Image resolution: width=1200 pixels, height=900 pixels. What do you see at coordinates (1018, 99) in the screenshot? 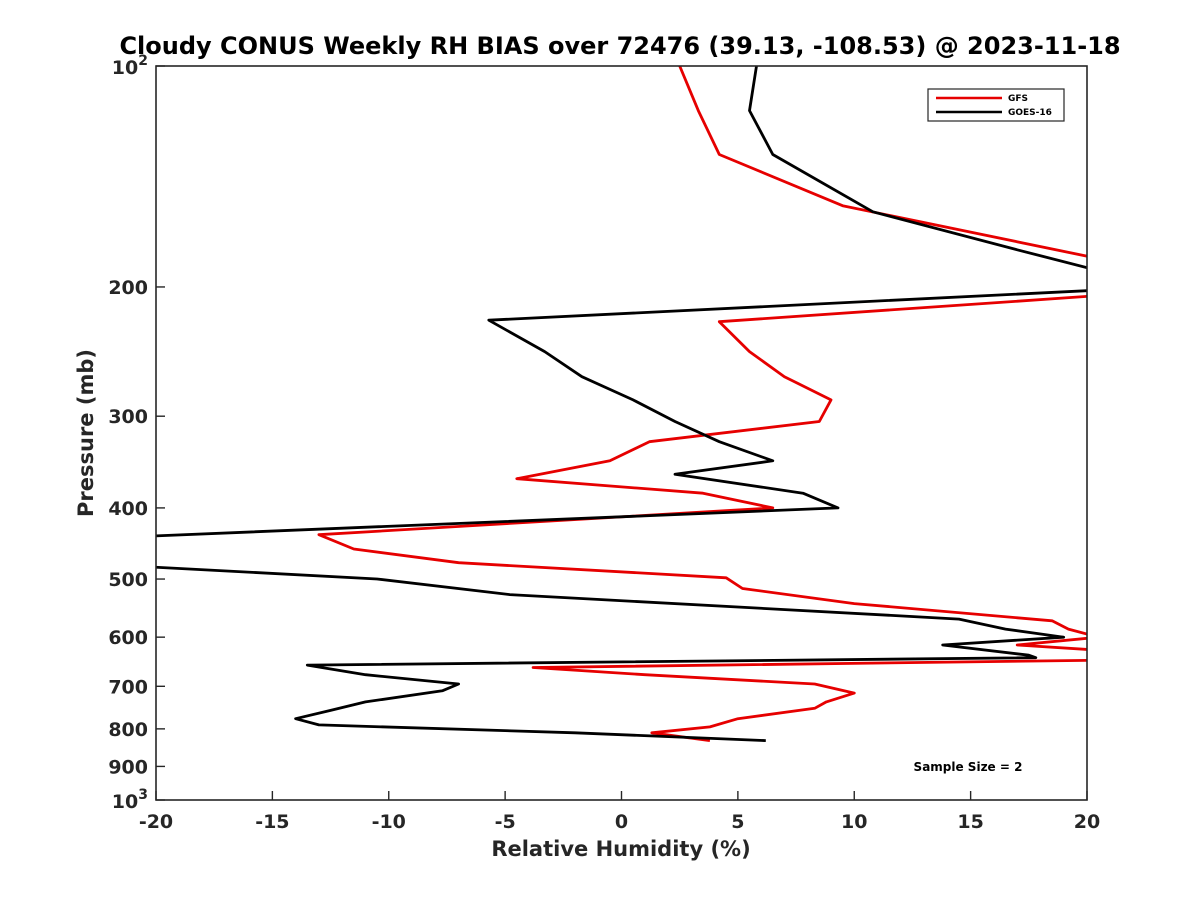
I see `legend-label-gfs: GFS` at bounding box center [1018, 99].